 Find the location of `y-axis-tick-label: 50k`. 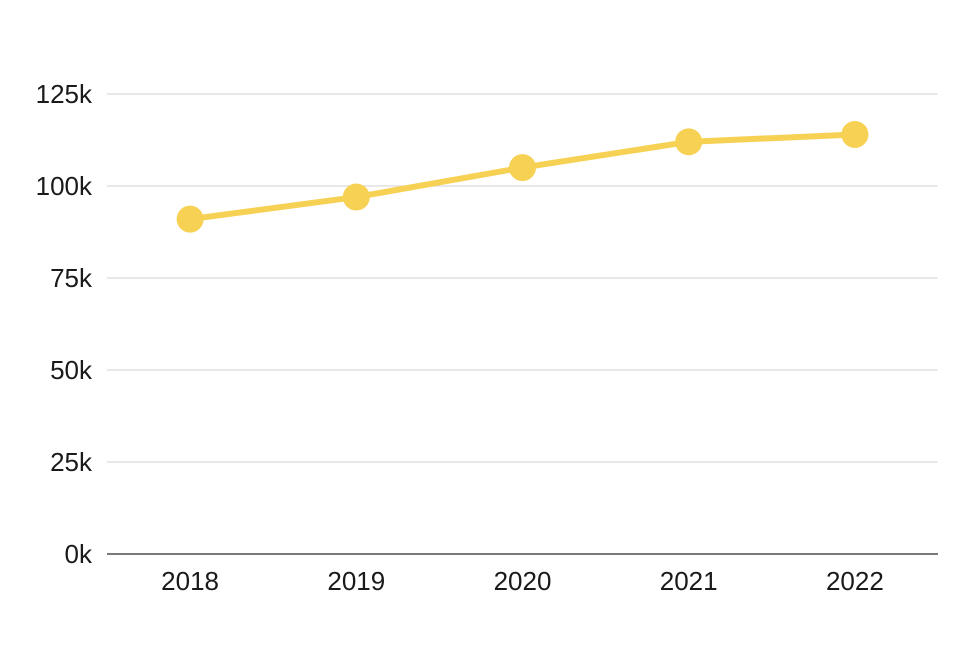

y-axis-tick-label: 50k is located at coordinates (71, 370).